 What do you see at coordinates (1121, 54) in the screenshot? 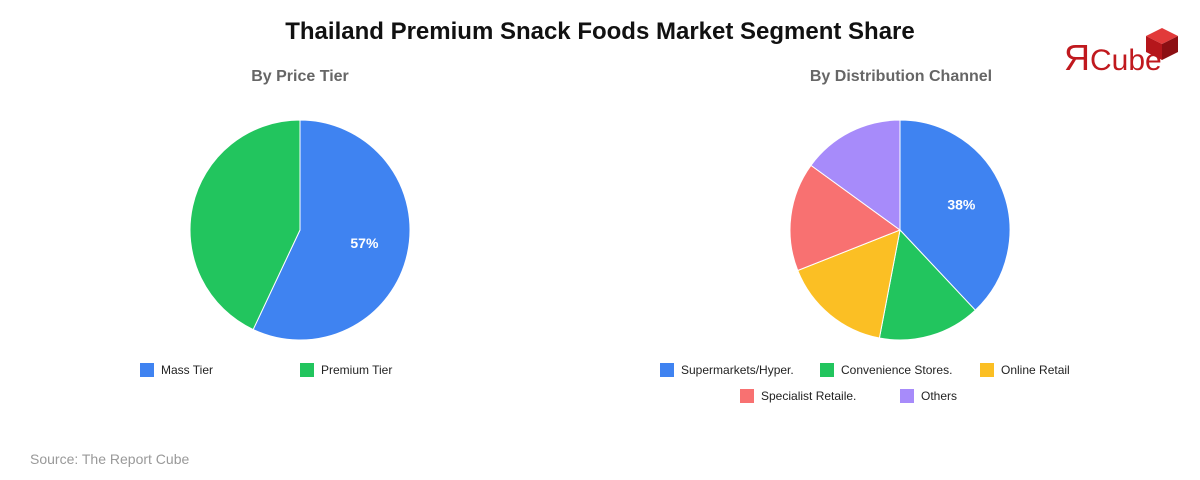
I see `report-cube-logo: ЯCube` at bounding box center [1121, 54].